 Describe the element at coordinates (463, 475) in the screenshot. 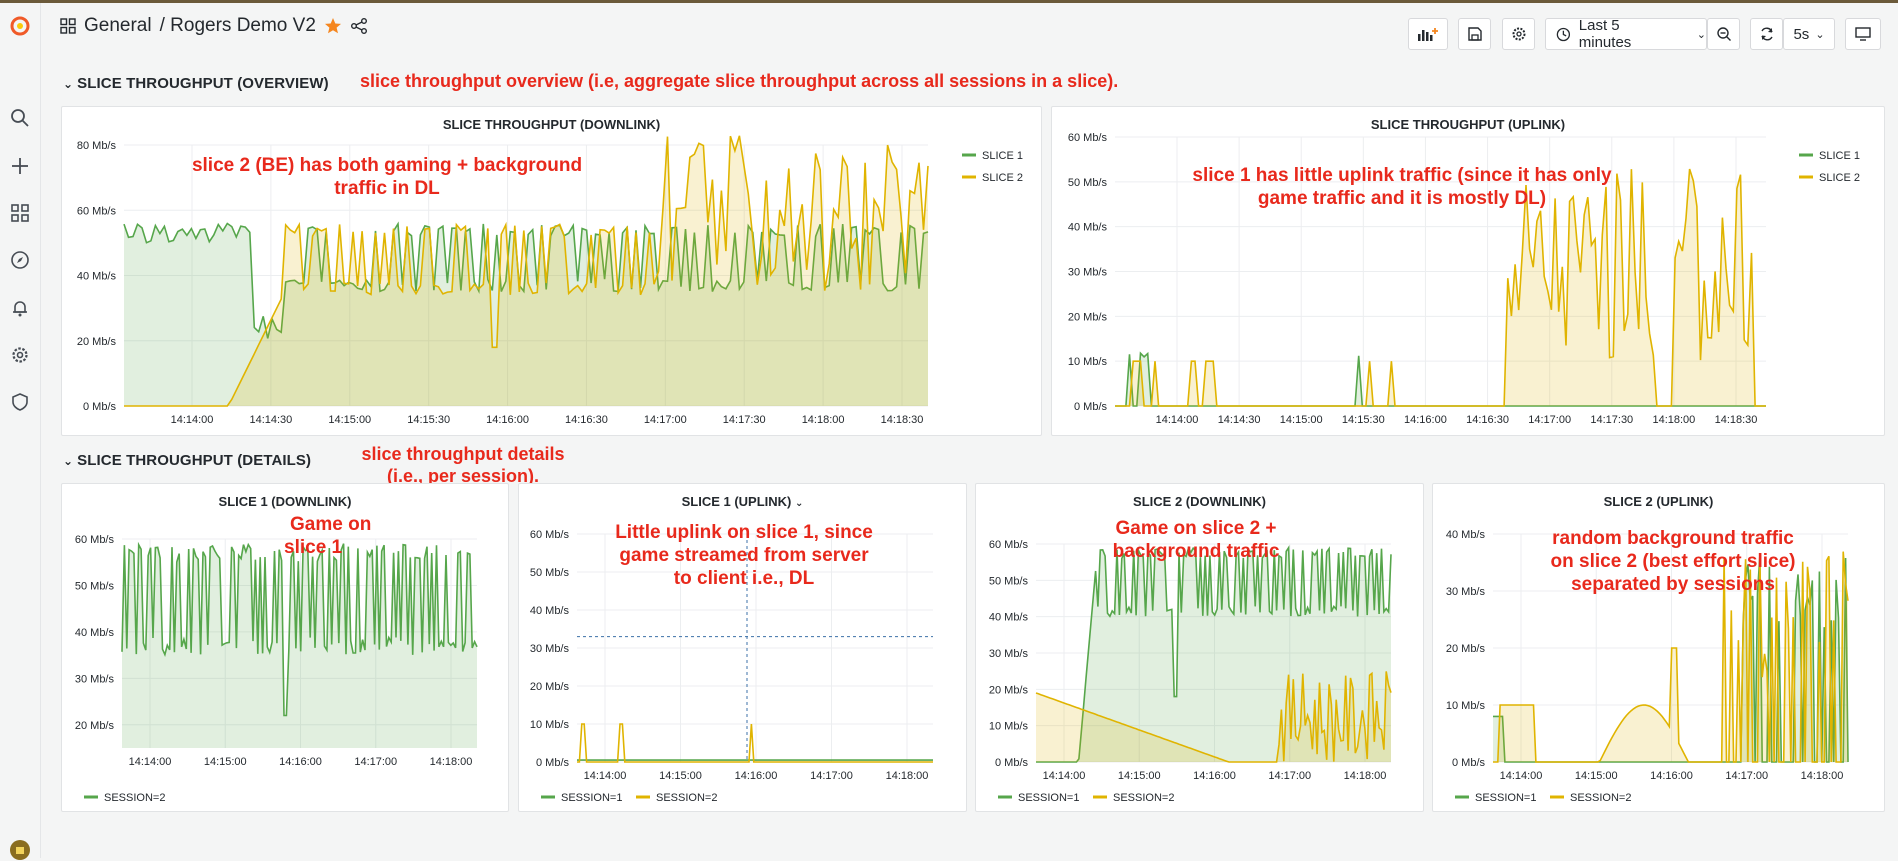

I see `annotation-details-line2: (i.e., per session).` at that location.